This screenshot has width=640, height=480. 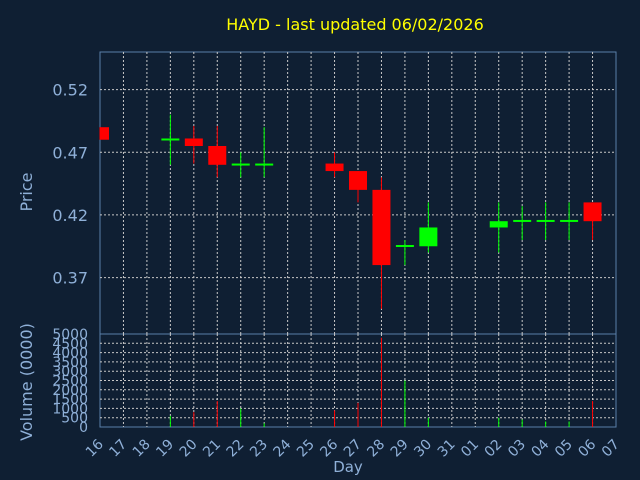 What do you see at coordinates (70, 391) in the screenshot?
I see `volume-tick-label: 2000` at bounding box center [70, 391].